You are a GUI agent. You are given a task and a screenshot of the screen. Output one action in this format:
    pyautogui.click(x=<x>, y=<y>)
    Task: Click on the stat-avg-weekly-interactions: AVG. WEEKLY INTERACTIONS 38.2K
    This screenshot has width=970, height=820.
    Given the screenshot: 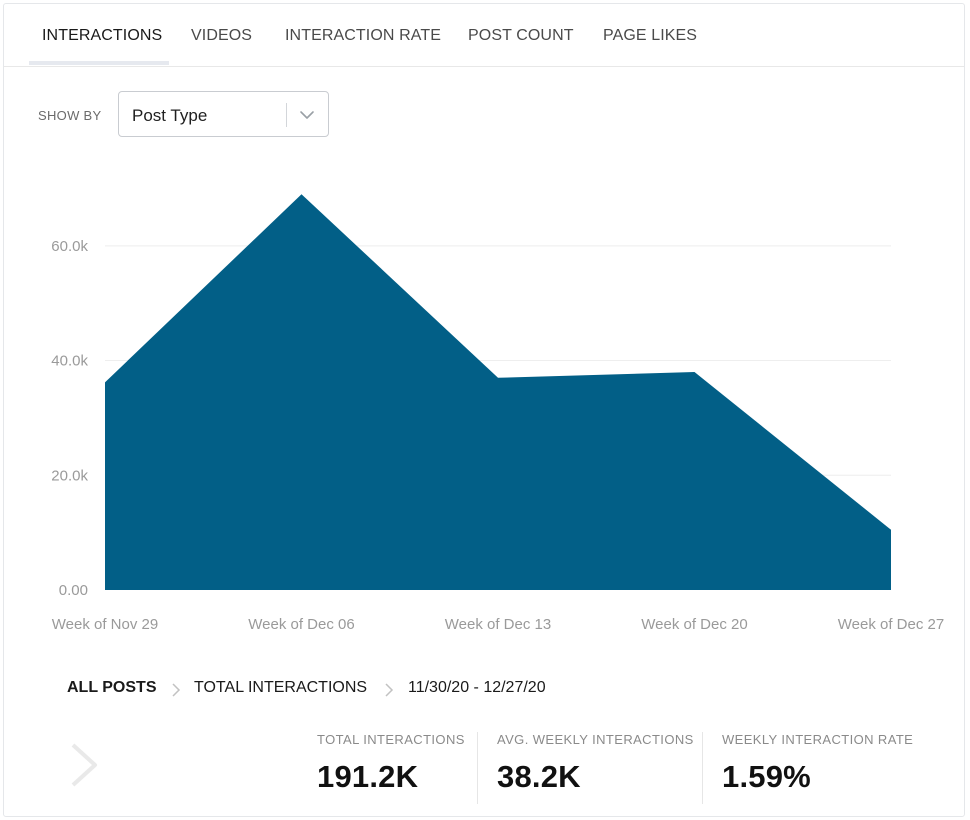 What is the action you would take?
    pyautogui.click(x=595, y=768)
    